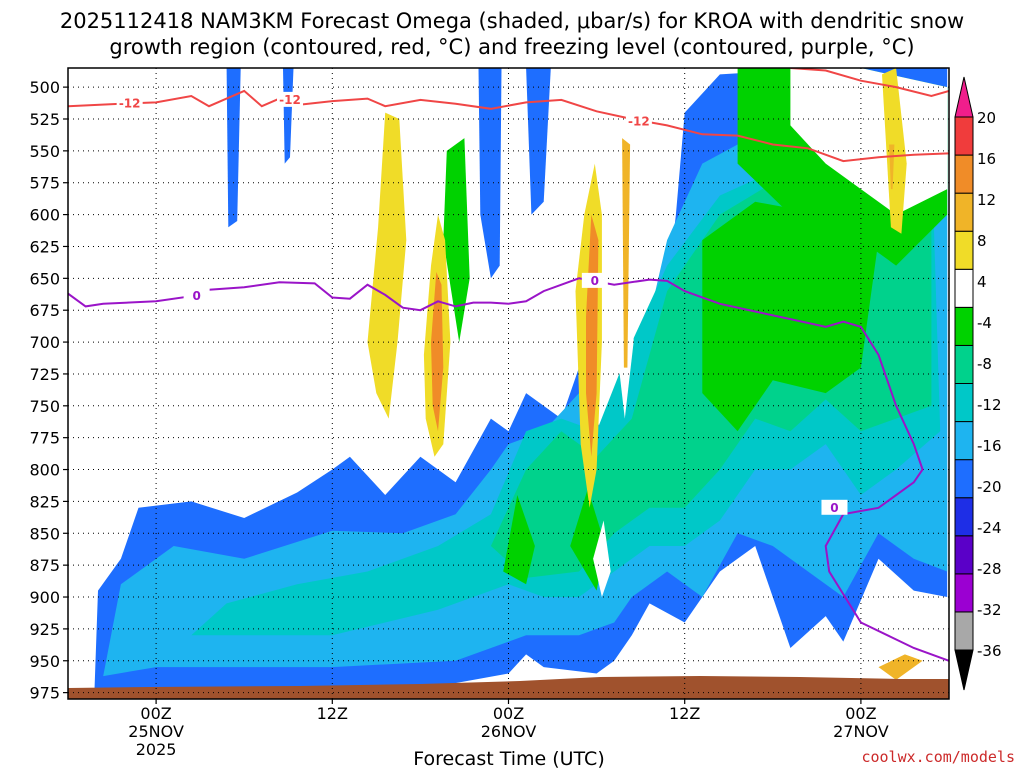 This screenshot has height=768, width=1024. Describe the element at coordinates (44, 278) in the screenshot. I see `y-tick-label-650: 650` at that location.